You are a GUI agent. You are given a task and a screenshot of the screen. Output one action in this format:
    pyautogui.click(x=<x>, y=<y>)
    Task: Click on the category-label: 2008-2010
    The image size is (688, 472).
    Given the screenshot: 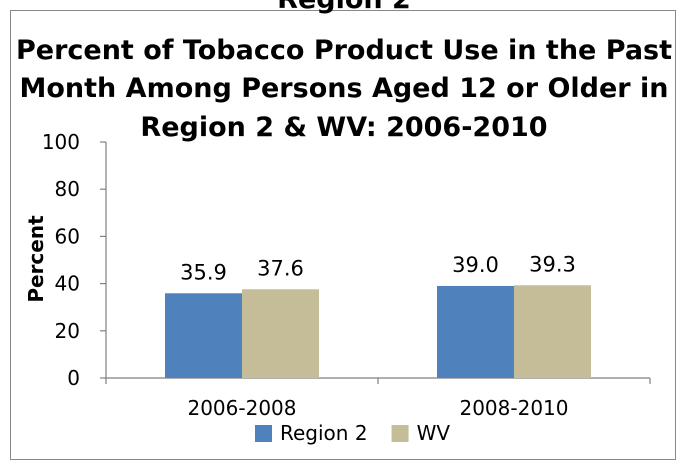 What is the action you would take?
    pyautogui.click(x=513, y=408)
    